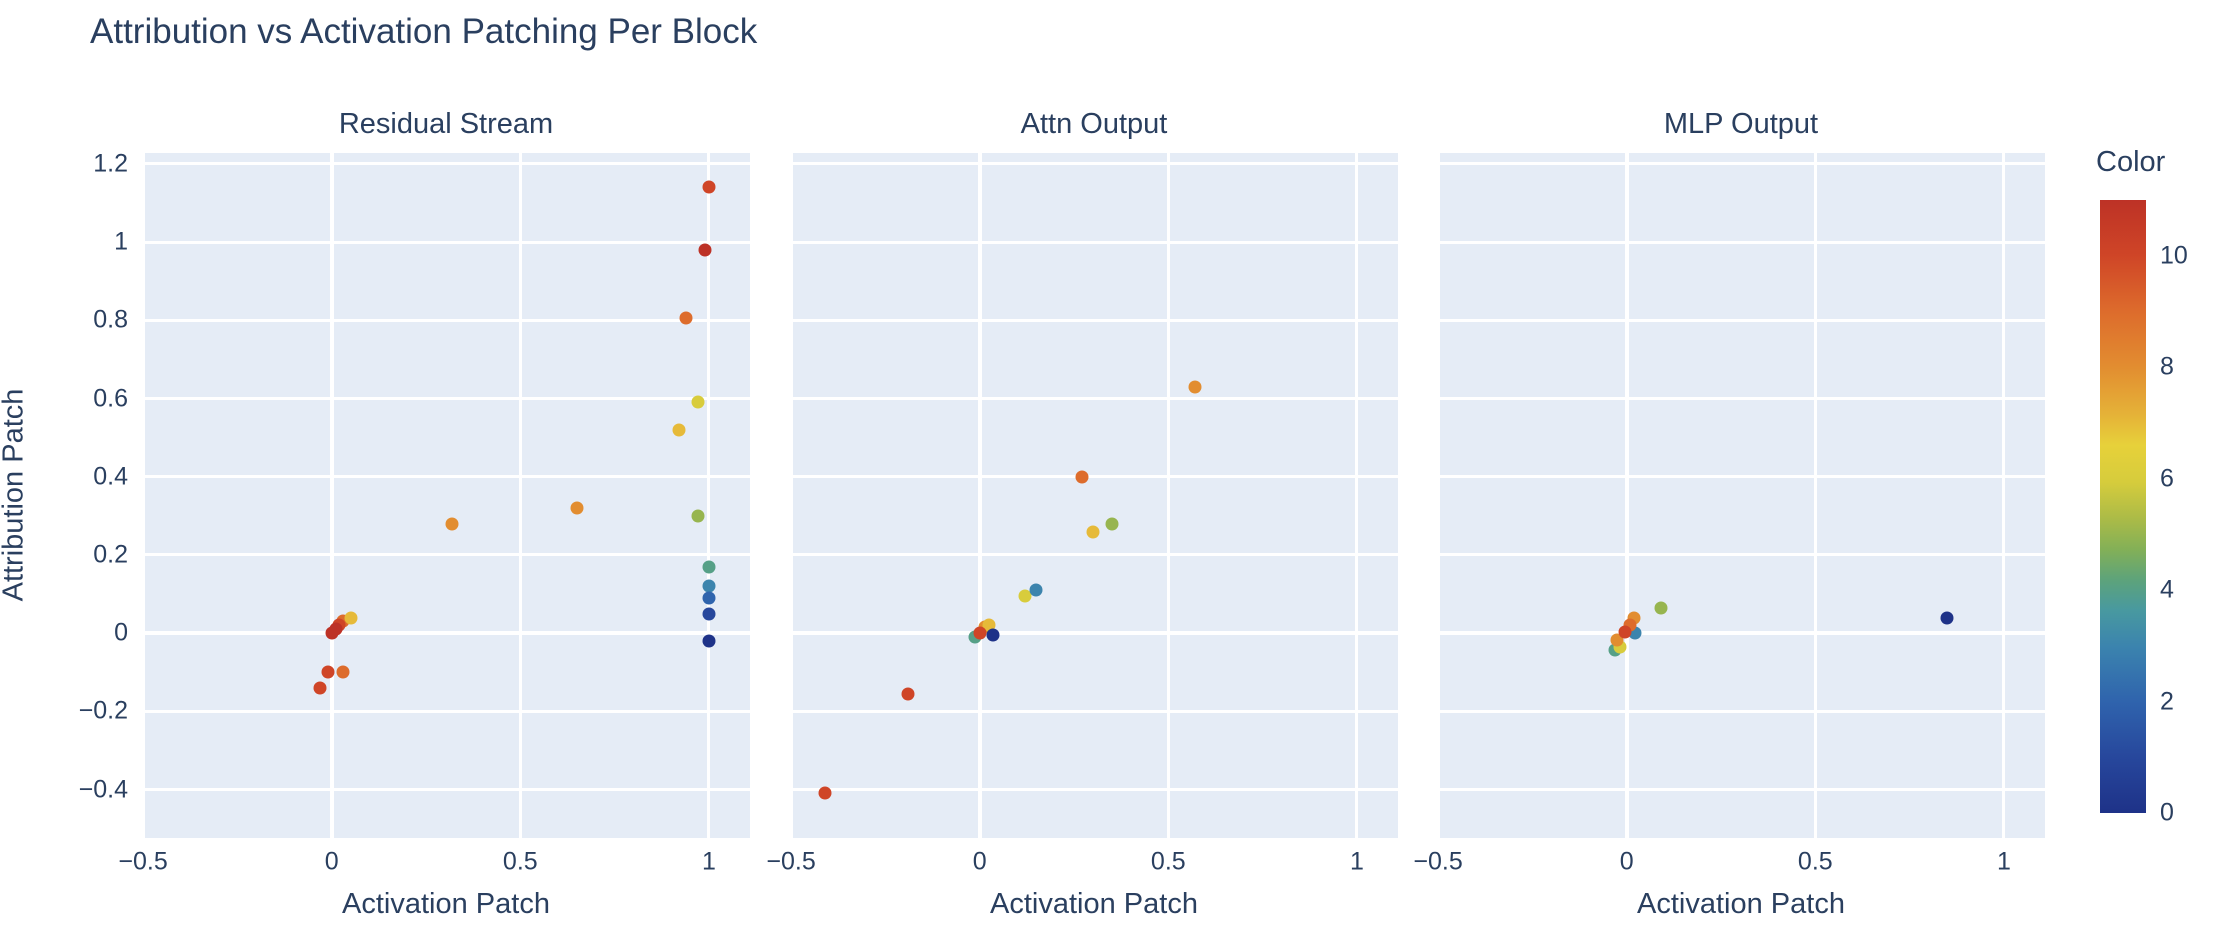 This screenshot has height=936, width=2222. Describe the element at coordinates (2167, 478) in the screenshot. I see `colorbar-tick-label: 6` at that location.